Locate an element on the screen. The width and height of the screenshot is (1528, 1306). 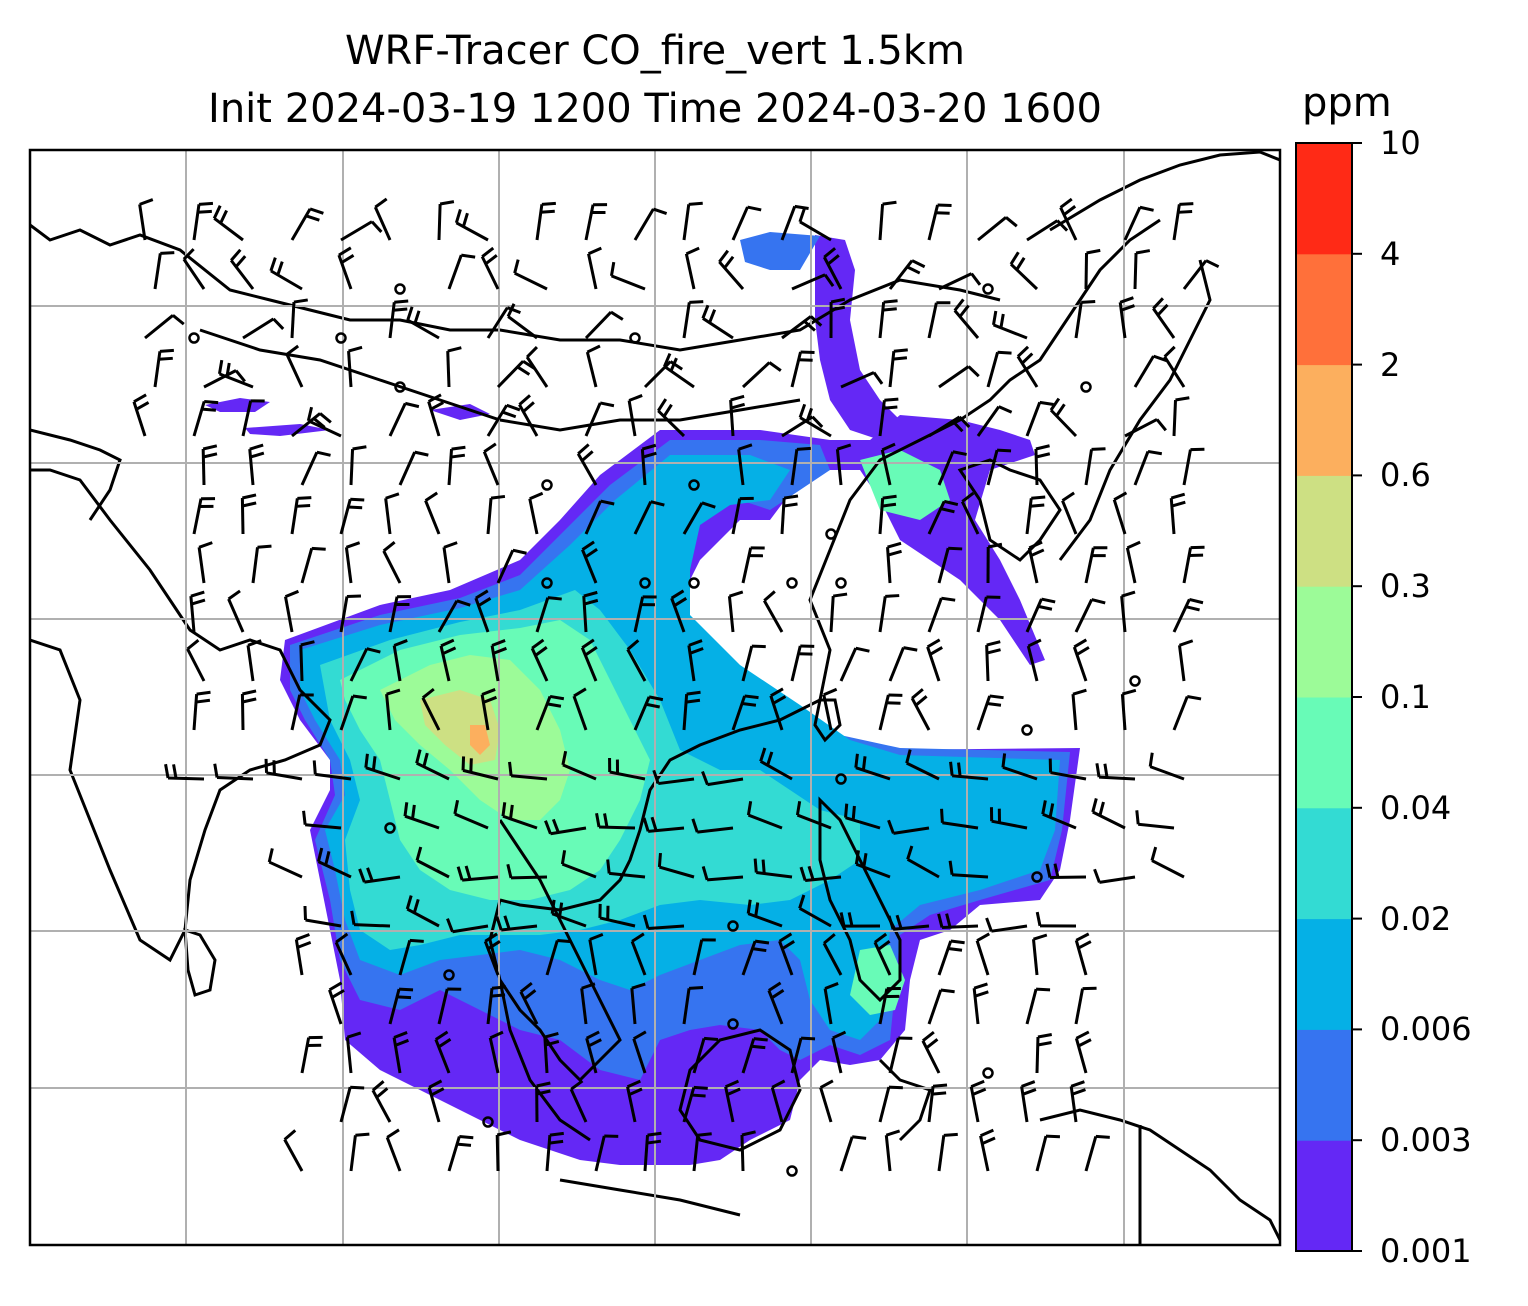
coastline-malay-peninsula is located at coordinates (544, 1060).